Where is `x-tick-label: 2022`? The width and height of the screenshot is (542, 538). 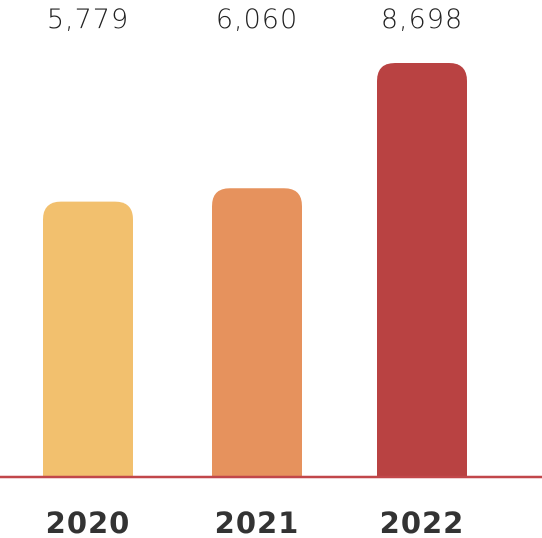
x-tick-label: 2022 is located at coordinates (422, 522).